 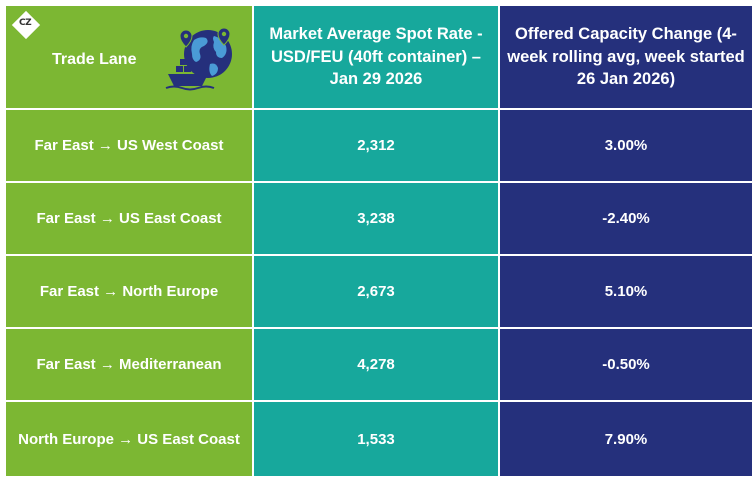 What do you see at coordinates (377, 146) in the screenshot?
I see `rate-cell: 2,312` at bounding box center [377, 146].